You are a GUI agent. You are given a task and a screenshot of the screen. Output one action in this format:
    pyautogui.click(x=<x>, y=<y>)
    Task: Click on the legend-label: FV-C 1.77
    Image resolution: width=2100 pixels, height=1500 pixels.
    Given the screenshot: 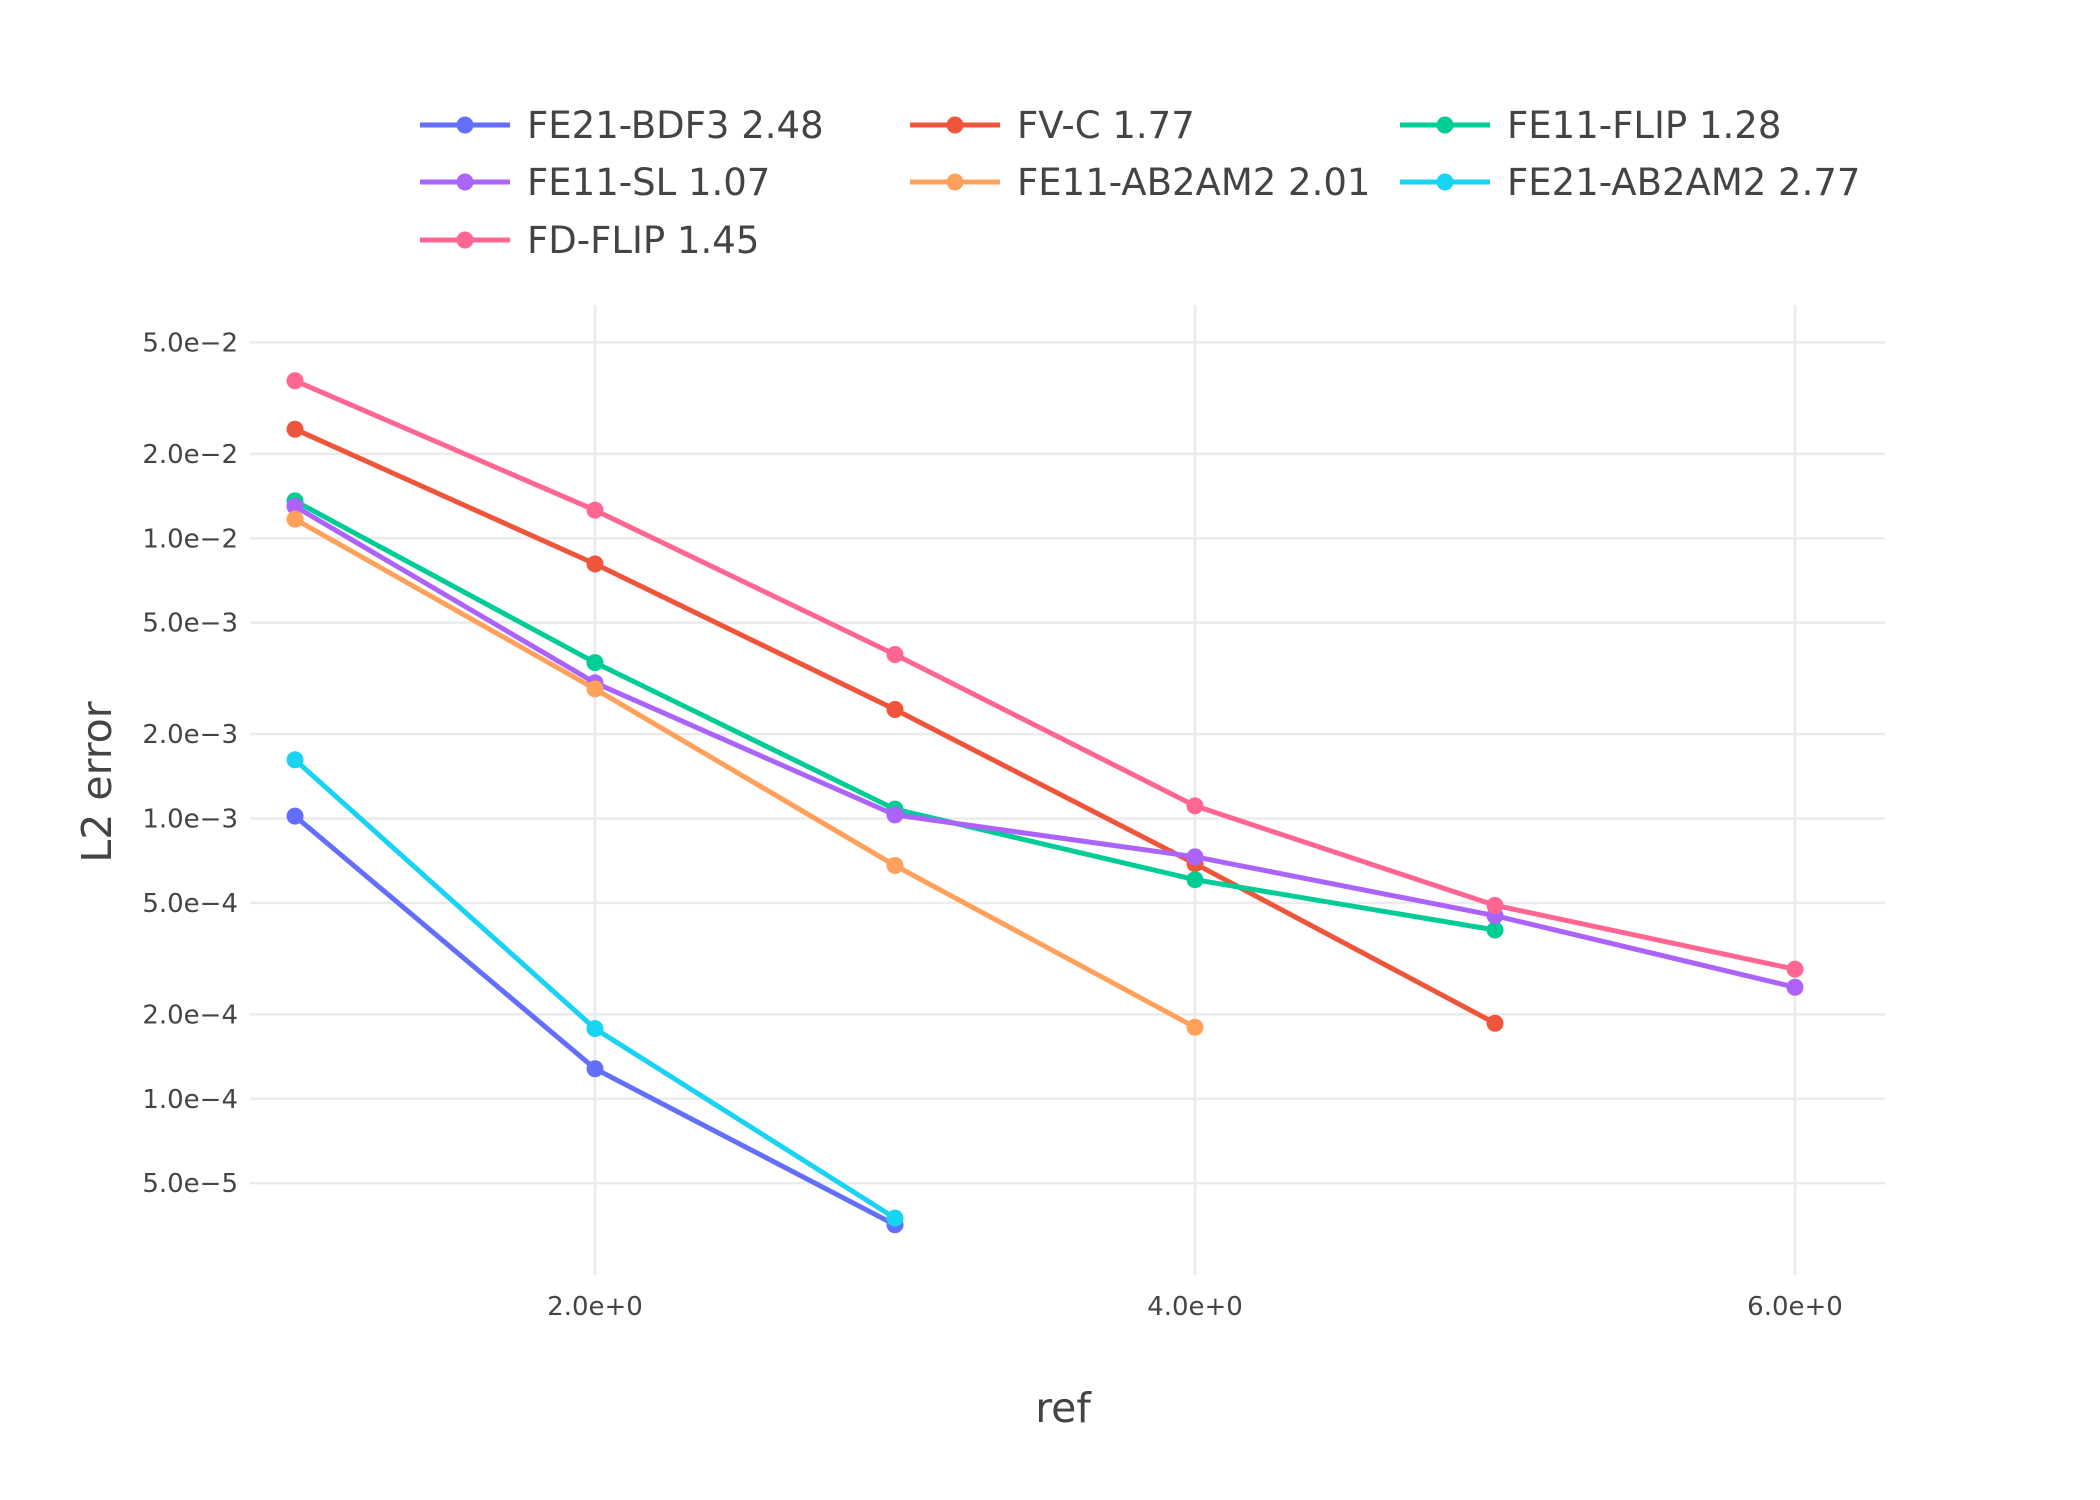 What is the action you would take?
    pyautogui.click(x=1106, y=125)
    